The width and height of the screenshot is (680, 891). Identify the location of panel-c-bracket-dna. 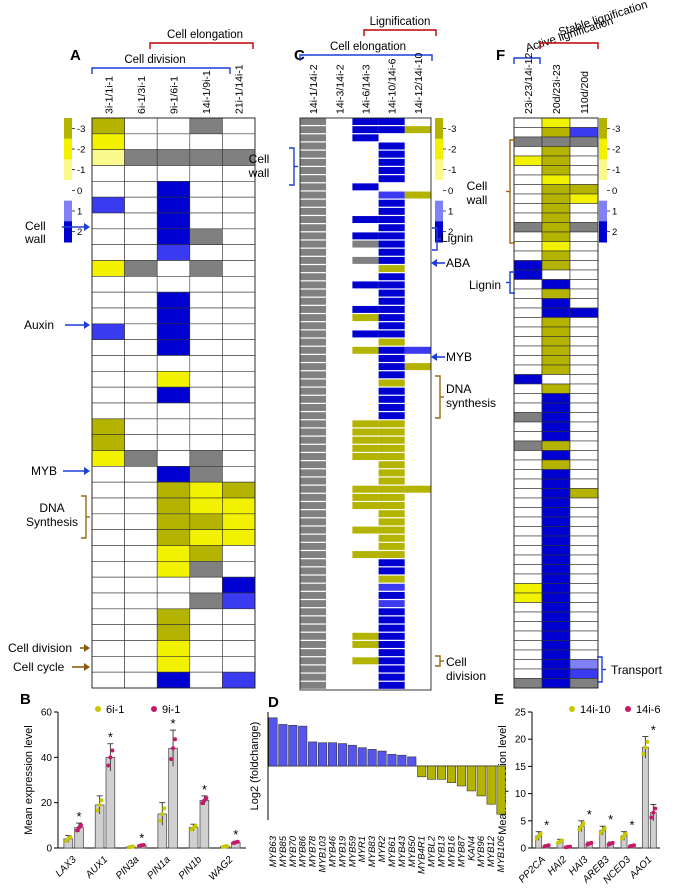
(438, 397).